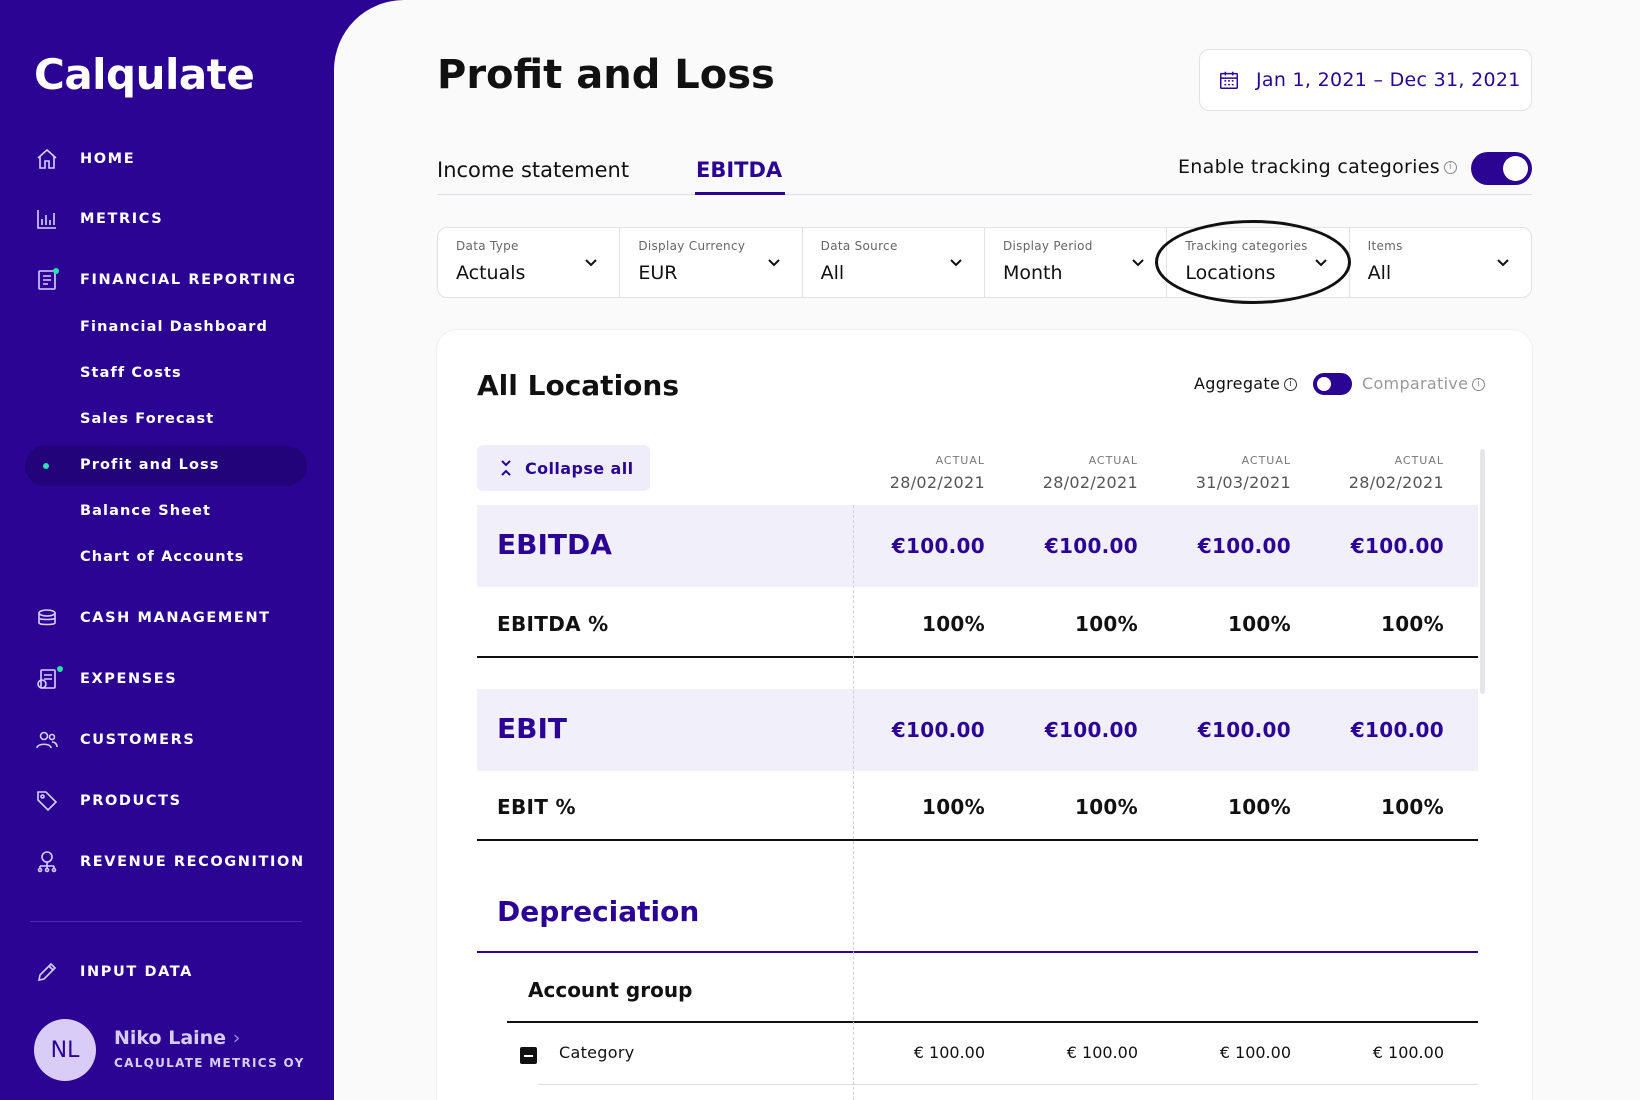  I want to click on tracking-categories-label: Enable tracking categories i, so click(1317, 167).